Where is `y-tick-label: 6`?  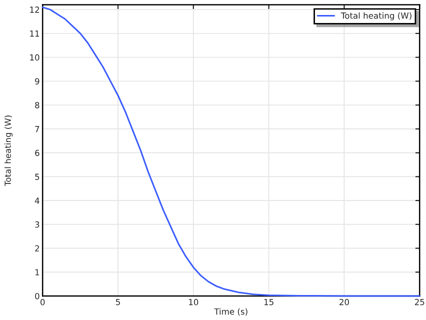
y-tick-label: 6 is located at coordinates (37, 153).